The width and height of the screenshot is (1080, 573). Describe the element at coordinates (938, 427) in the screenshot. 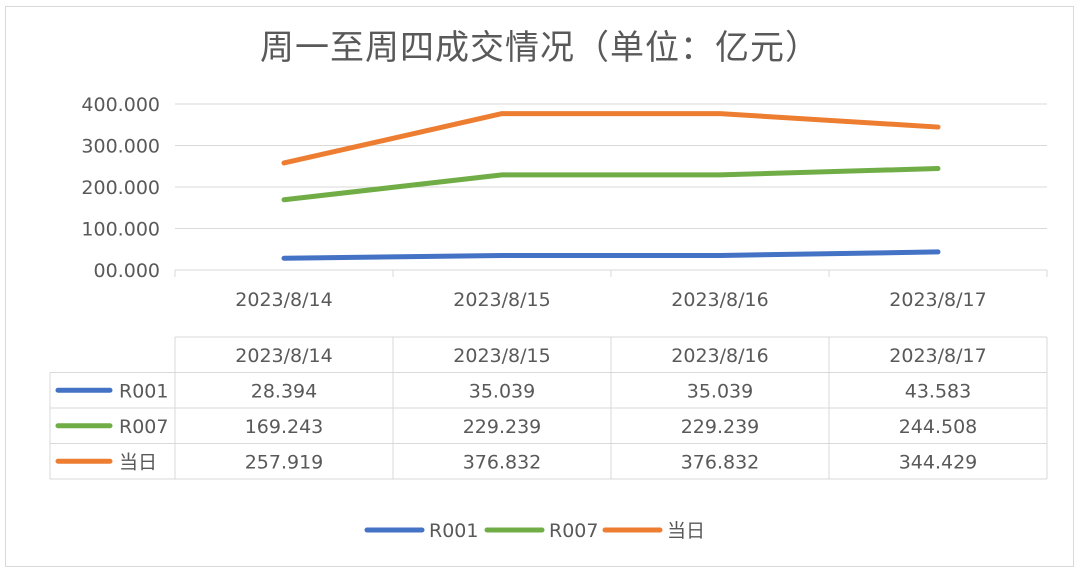

I see `table-value-cell: 244.508` at that location.